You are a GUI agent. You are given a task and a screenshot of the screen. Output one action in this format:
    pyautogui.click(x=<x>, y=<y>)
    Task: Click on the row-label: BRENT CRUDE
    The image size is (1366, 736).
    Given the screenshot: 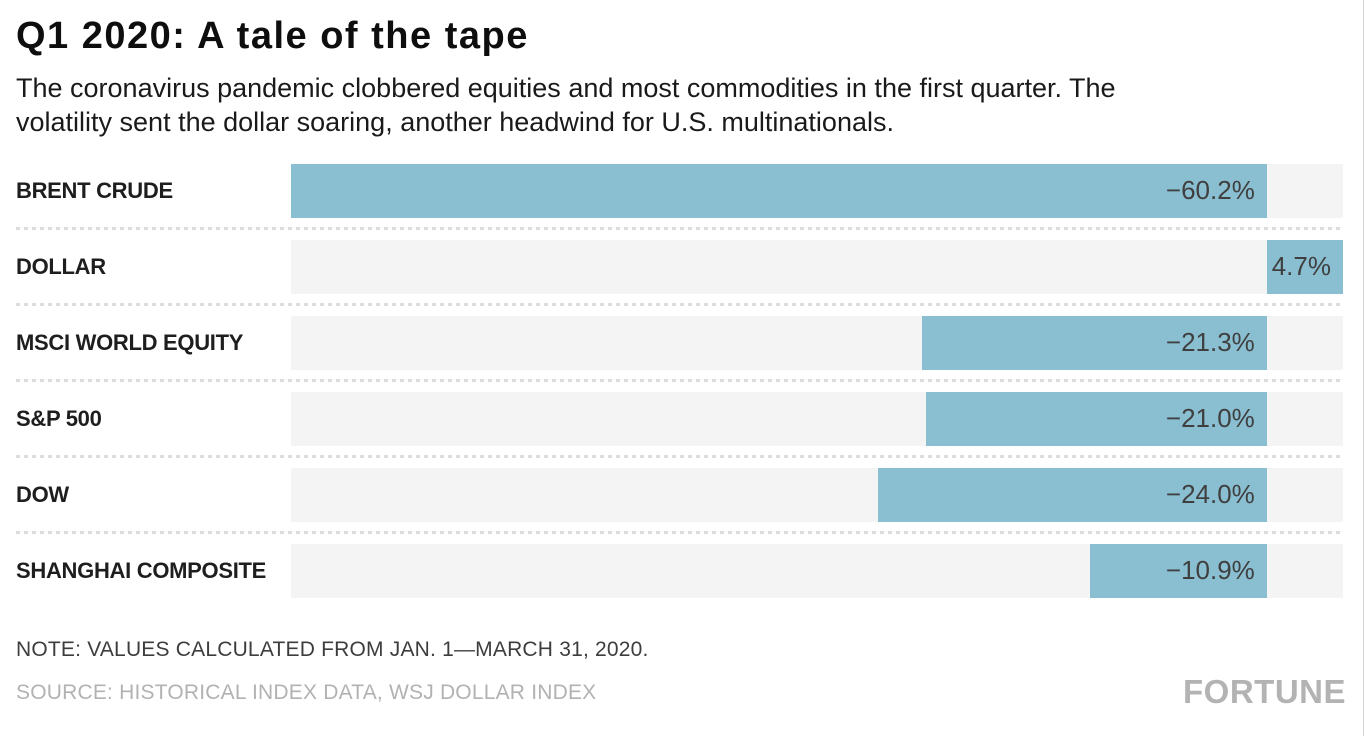 What is the action you would take?
    pyautogui.click(x=94, y=190)
    